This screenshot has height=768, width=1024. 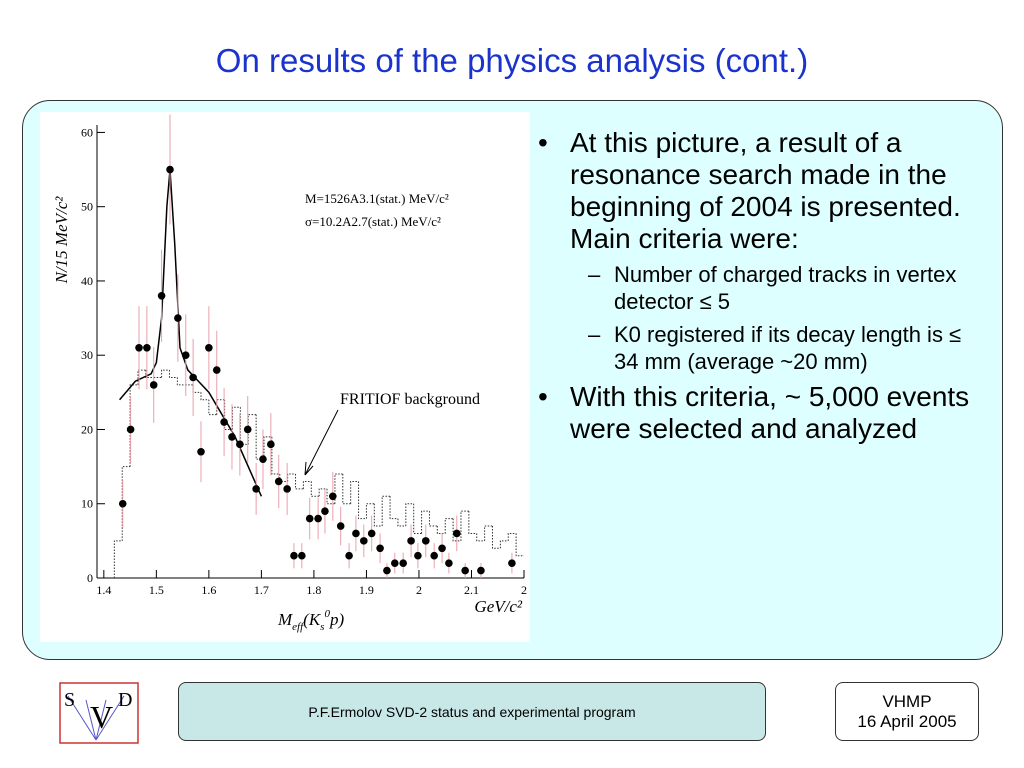 What do you see at coordinates (69, 700) in the screenshot?
I see `logo-letter: S` at bounding box center [69, 700].